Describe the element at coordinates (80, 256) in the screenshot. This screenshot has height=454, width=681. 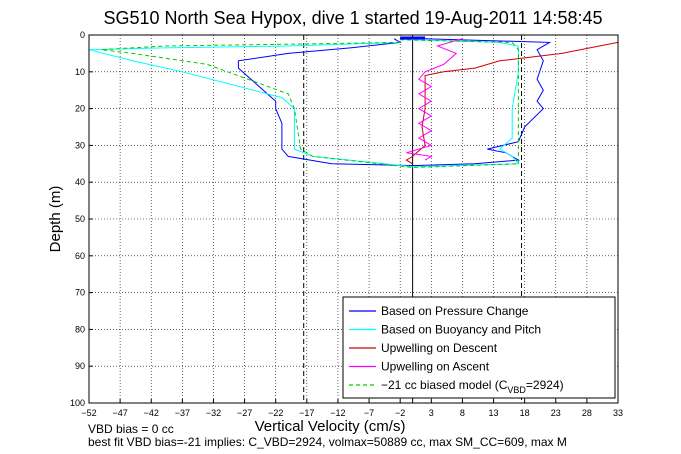
I see `y-tick-label: 60` at that location.